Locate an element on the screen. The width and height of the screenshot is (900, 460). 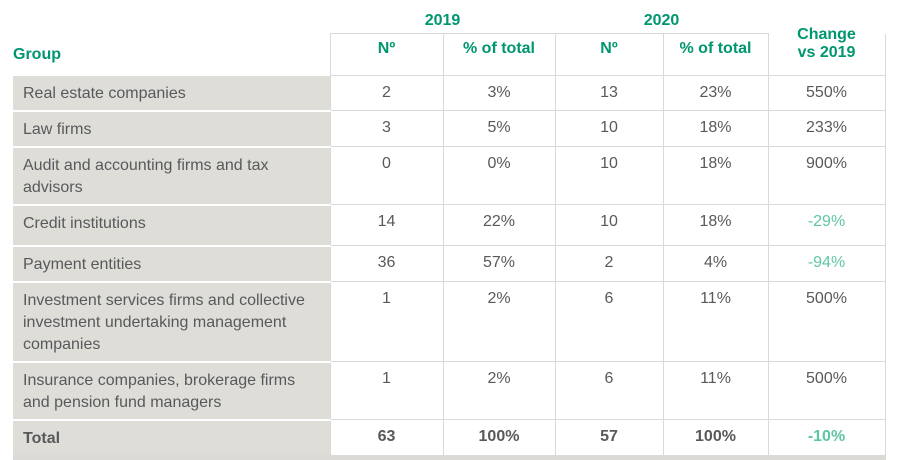
table-row: Real estate companies 2 3% 13 23% 550% is located at coordinates (449, 93).